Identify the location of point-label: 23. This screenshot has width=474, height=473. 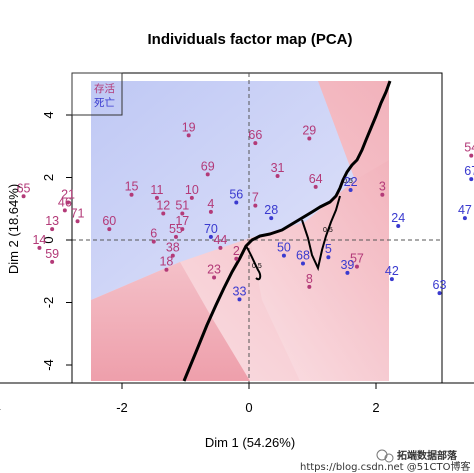
(214, 270).